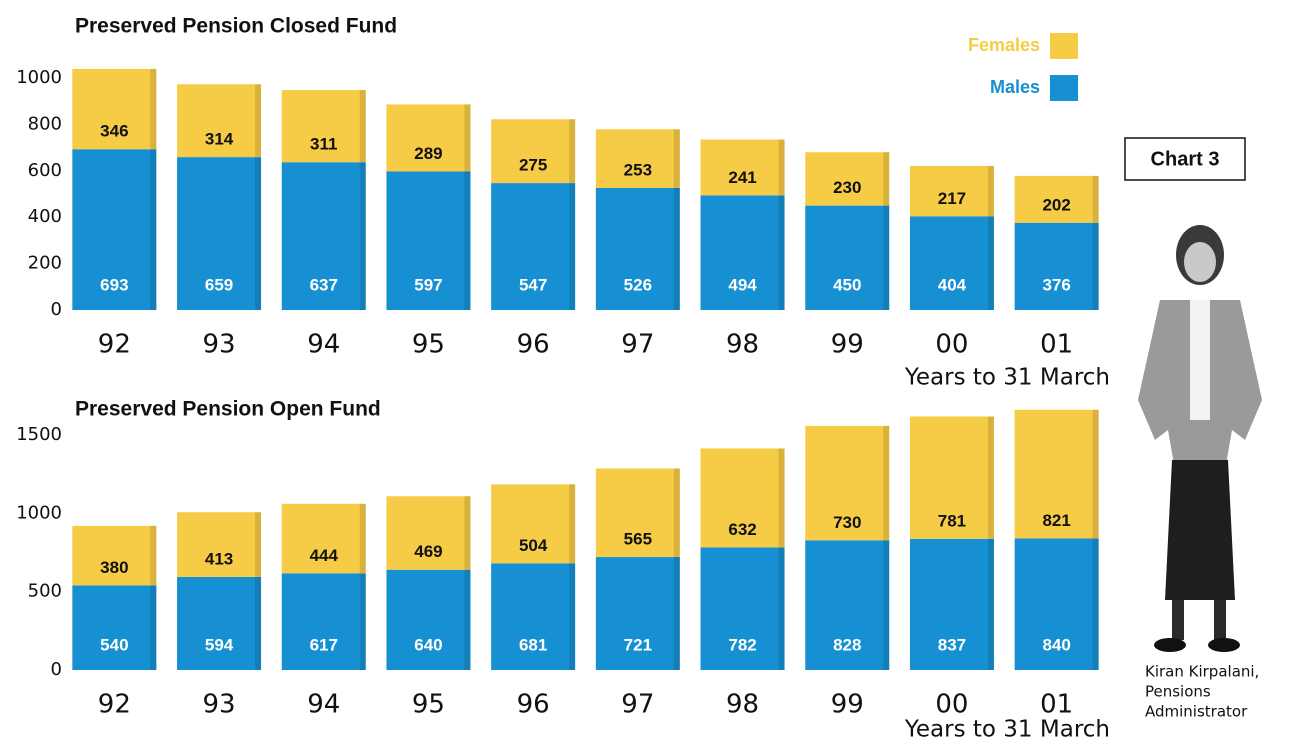  What do you see at coordinates (219, 558) in the screenshot?
I see `value-label: 413` at bounding box center [219, 558].